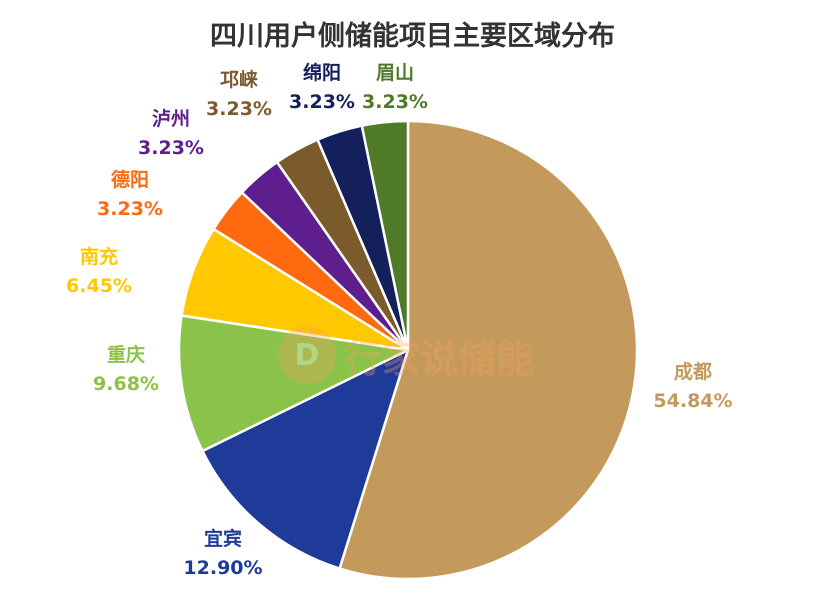 Image resolution: width=825 pixels, height=600 pixels. I want to click on slice-label-8: 绵阳 3.23%, so click(322, 87).